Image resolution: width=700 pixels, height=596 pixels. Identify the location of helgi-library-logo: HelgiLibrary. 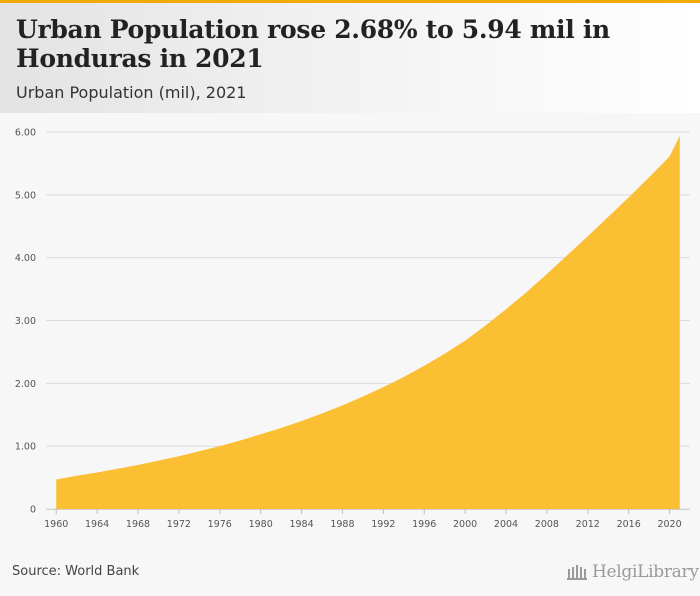
(632, 572).